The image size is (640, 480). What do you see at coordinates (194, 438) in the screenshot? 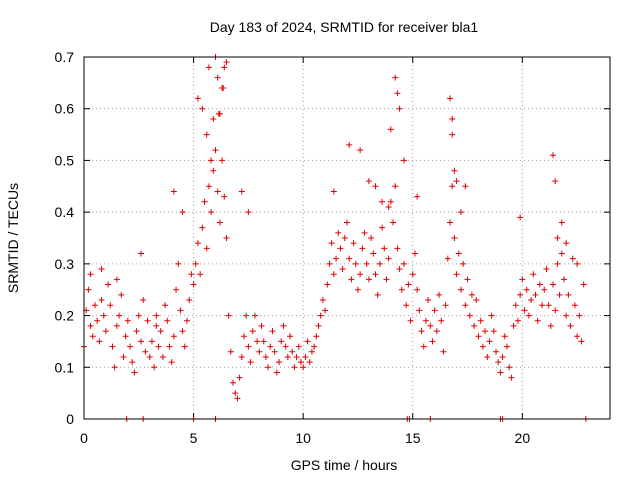
I see `x-tick-label: 5` at bounding box center [194, 438].